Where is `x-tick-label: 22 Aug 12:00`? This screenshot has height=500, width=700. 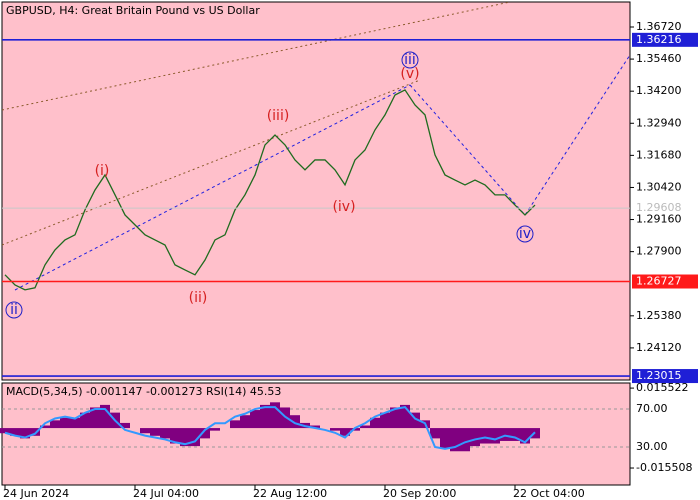
x-tick-label: 22 Aug 12:00 is located at coordinates (290, 493).